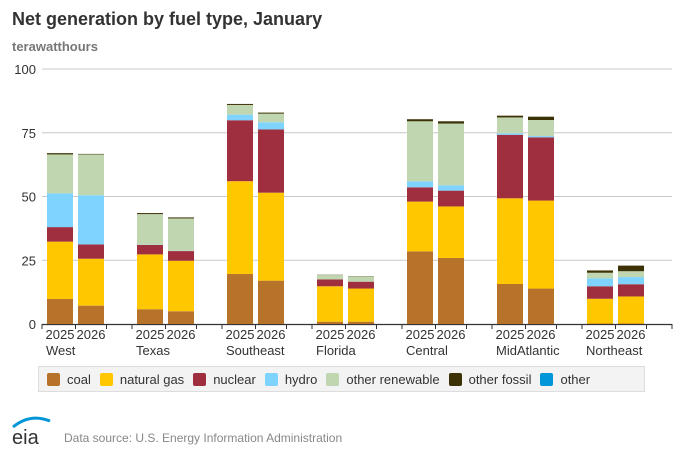 This screenshot has width=683, height=455. I want to click on legend-item: coal, so click(69, 379).